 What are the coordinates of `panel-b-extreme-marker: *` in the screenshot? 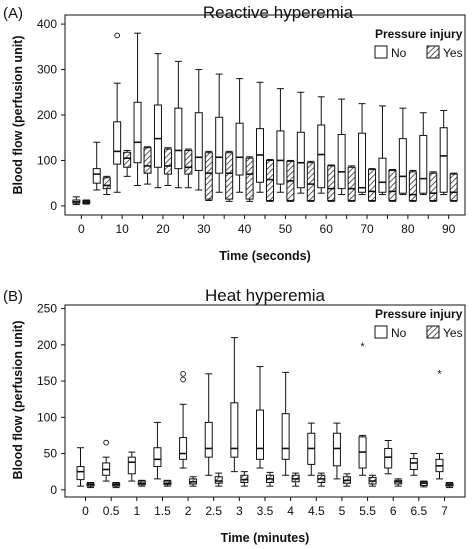 It's located at (362, 347).